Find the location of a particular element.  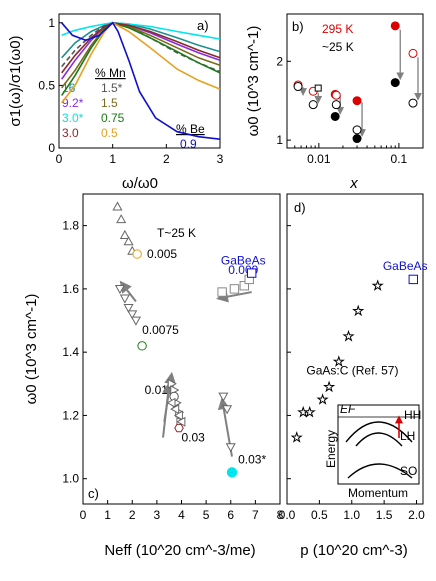

mn-header: % Mn is located at coordinates (110, 73).